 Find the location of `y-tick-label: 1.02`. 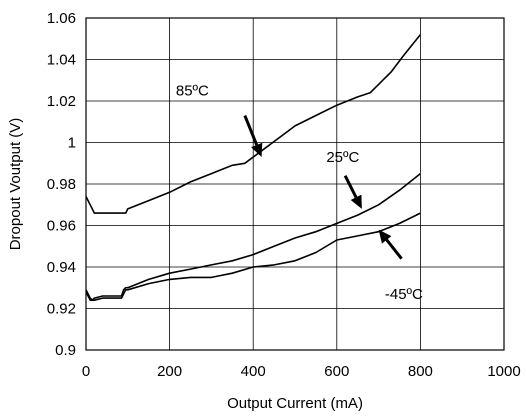

y-tick-label: 1.02 is located at coordinates (61, 101).